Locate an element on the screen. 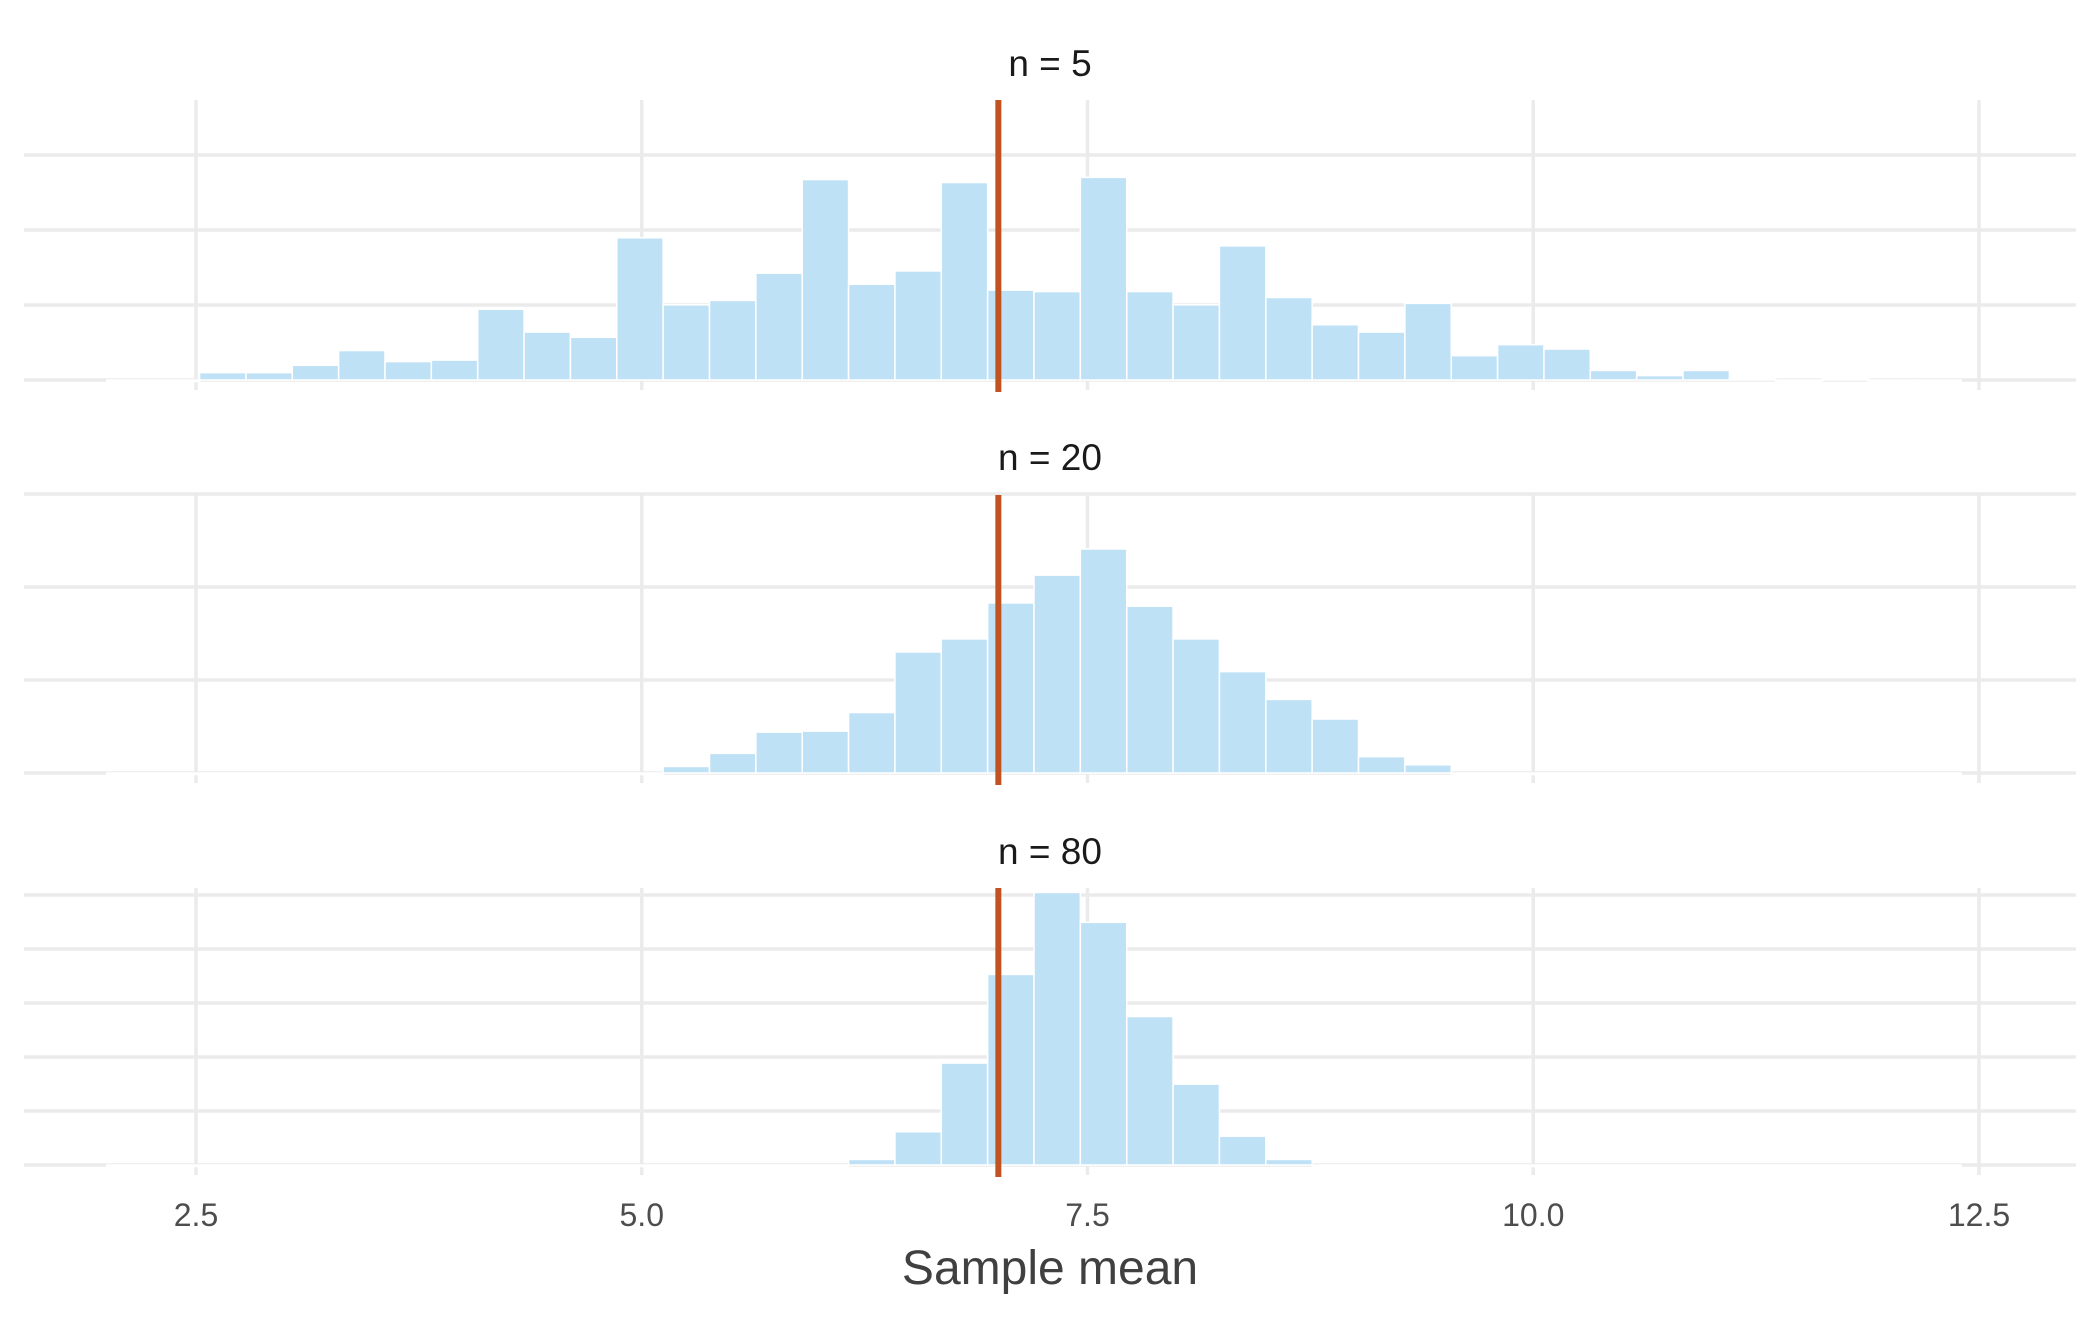 The height and width of the screenshot is (1325, 2100). x-tick-label: 12.5 is located at coordinates (1979, 1215).